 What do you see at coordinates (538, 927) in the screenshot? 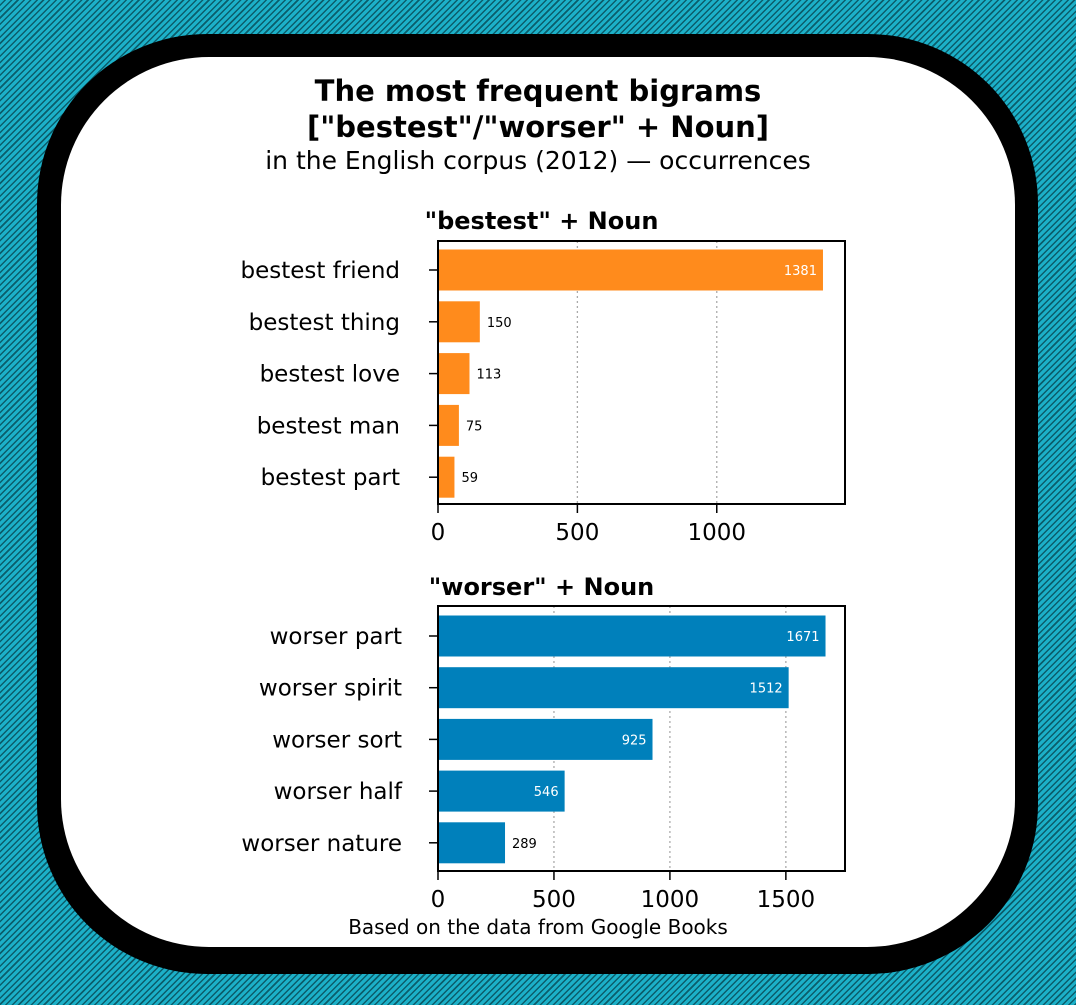
I see `source-note: Based on the data from Google Books` at bounding box center [538, 927].